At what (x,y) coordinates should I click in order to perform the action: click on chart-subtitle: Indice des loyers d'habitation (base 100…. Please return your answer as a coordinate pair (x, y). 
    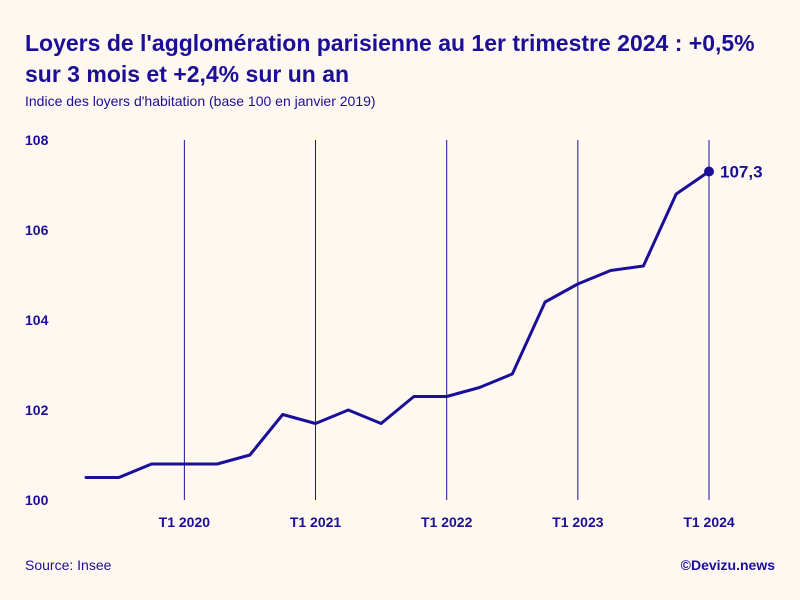
    Looking at the image, I should click on (200, 101).